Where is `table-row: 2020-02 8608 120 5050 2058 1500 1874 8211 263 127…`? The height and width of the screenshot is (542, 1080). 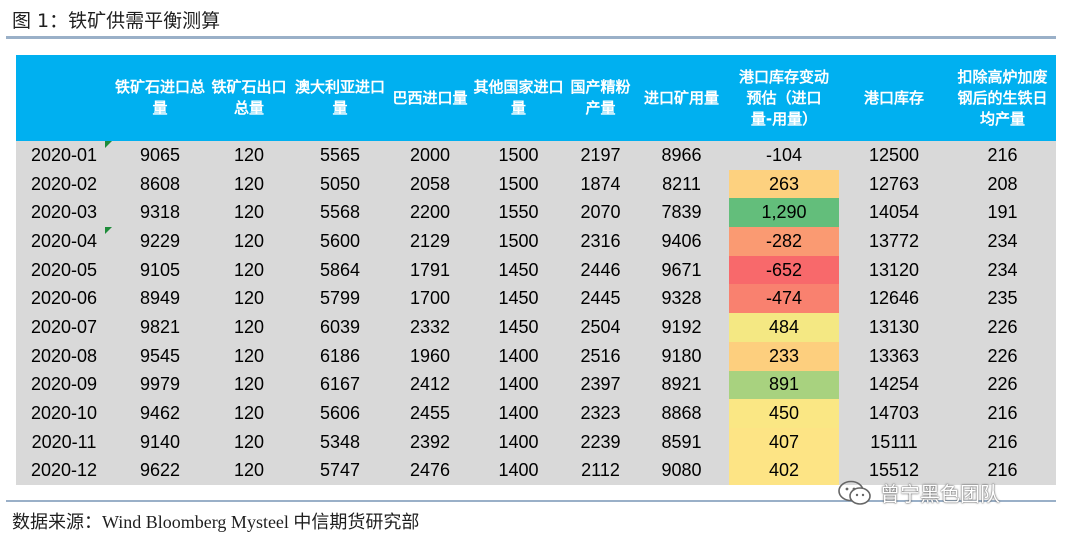
table-row: 2020-02 8608 120 5050 2058 1500 1874 8211 263 127… is located at coordinates (536, 184).